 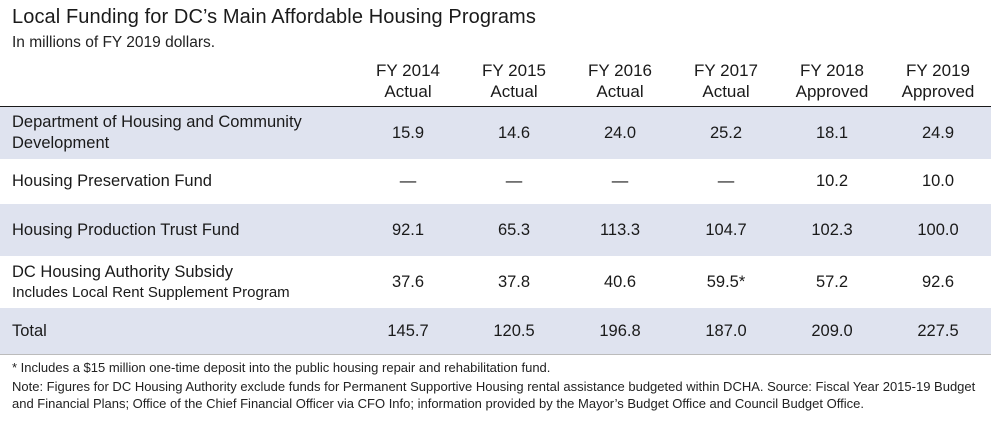 What do you see at coordinates (938, 132) in the screenshot?
I see `table-cell: 24.9` at bounding box center [938, 132].